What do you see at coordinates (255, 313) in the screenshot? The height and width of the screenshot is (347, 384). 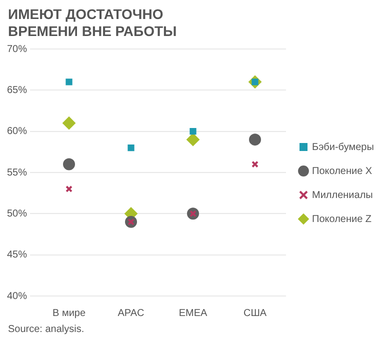 I see `x-tick-label: США` at bounding box center [255, 313].